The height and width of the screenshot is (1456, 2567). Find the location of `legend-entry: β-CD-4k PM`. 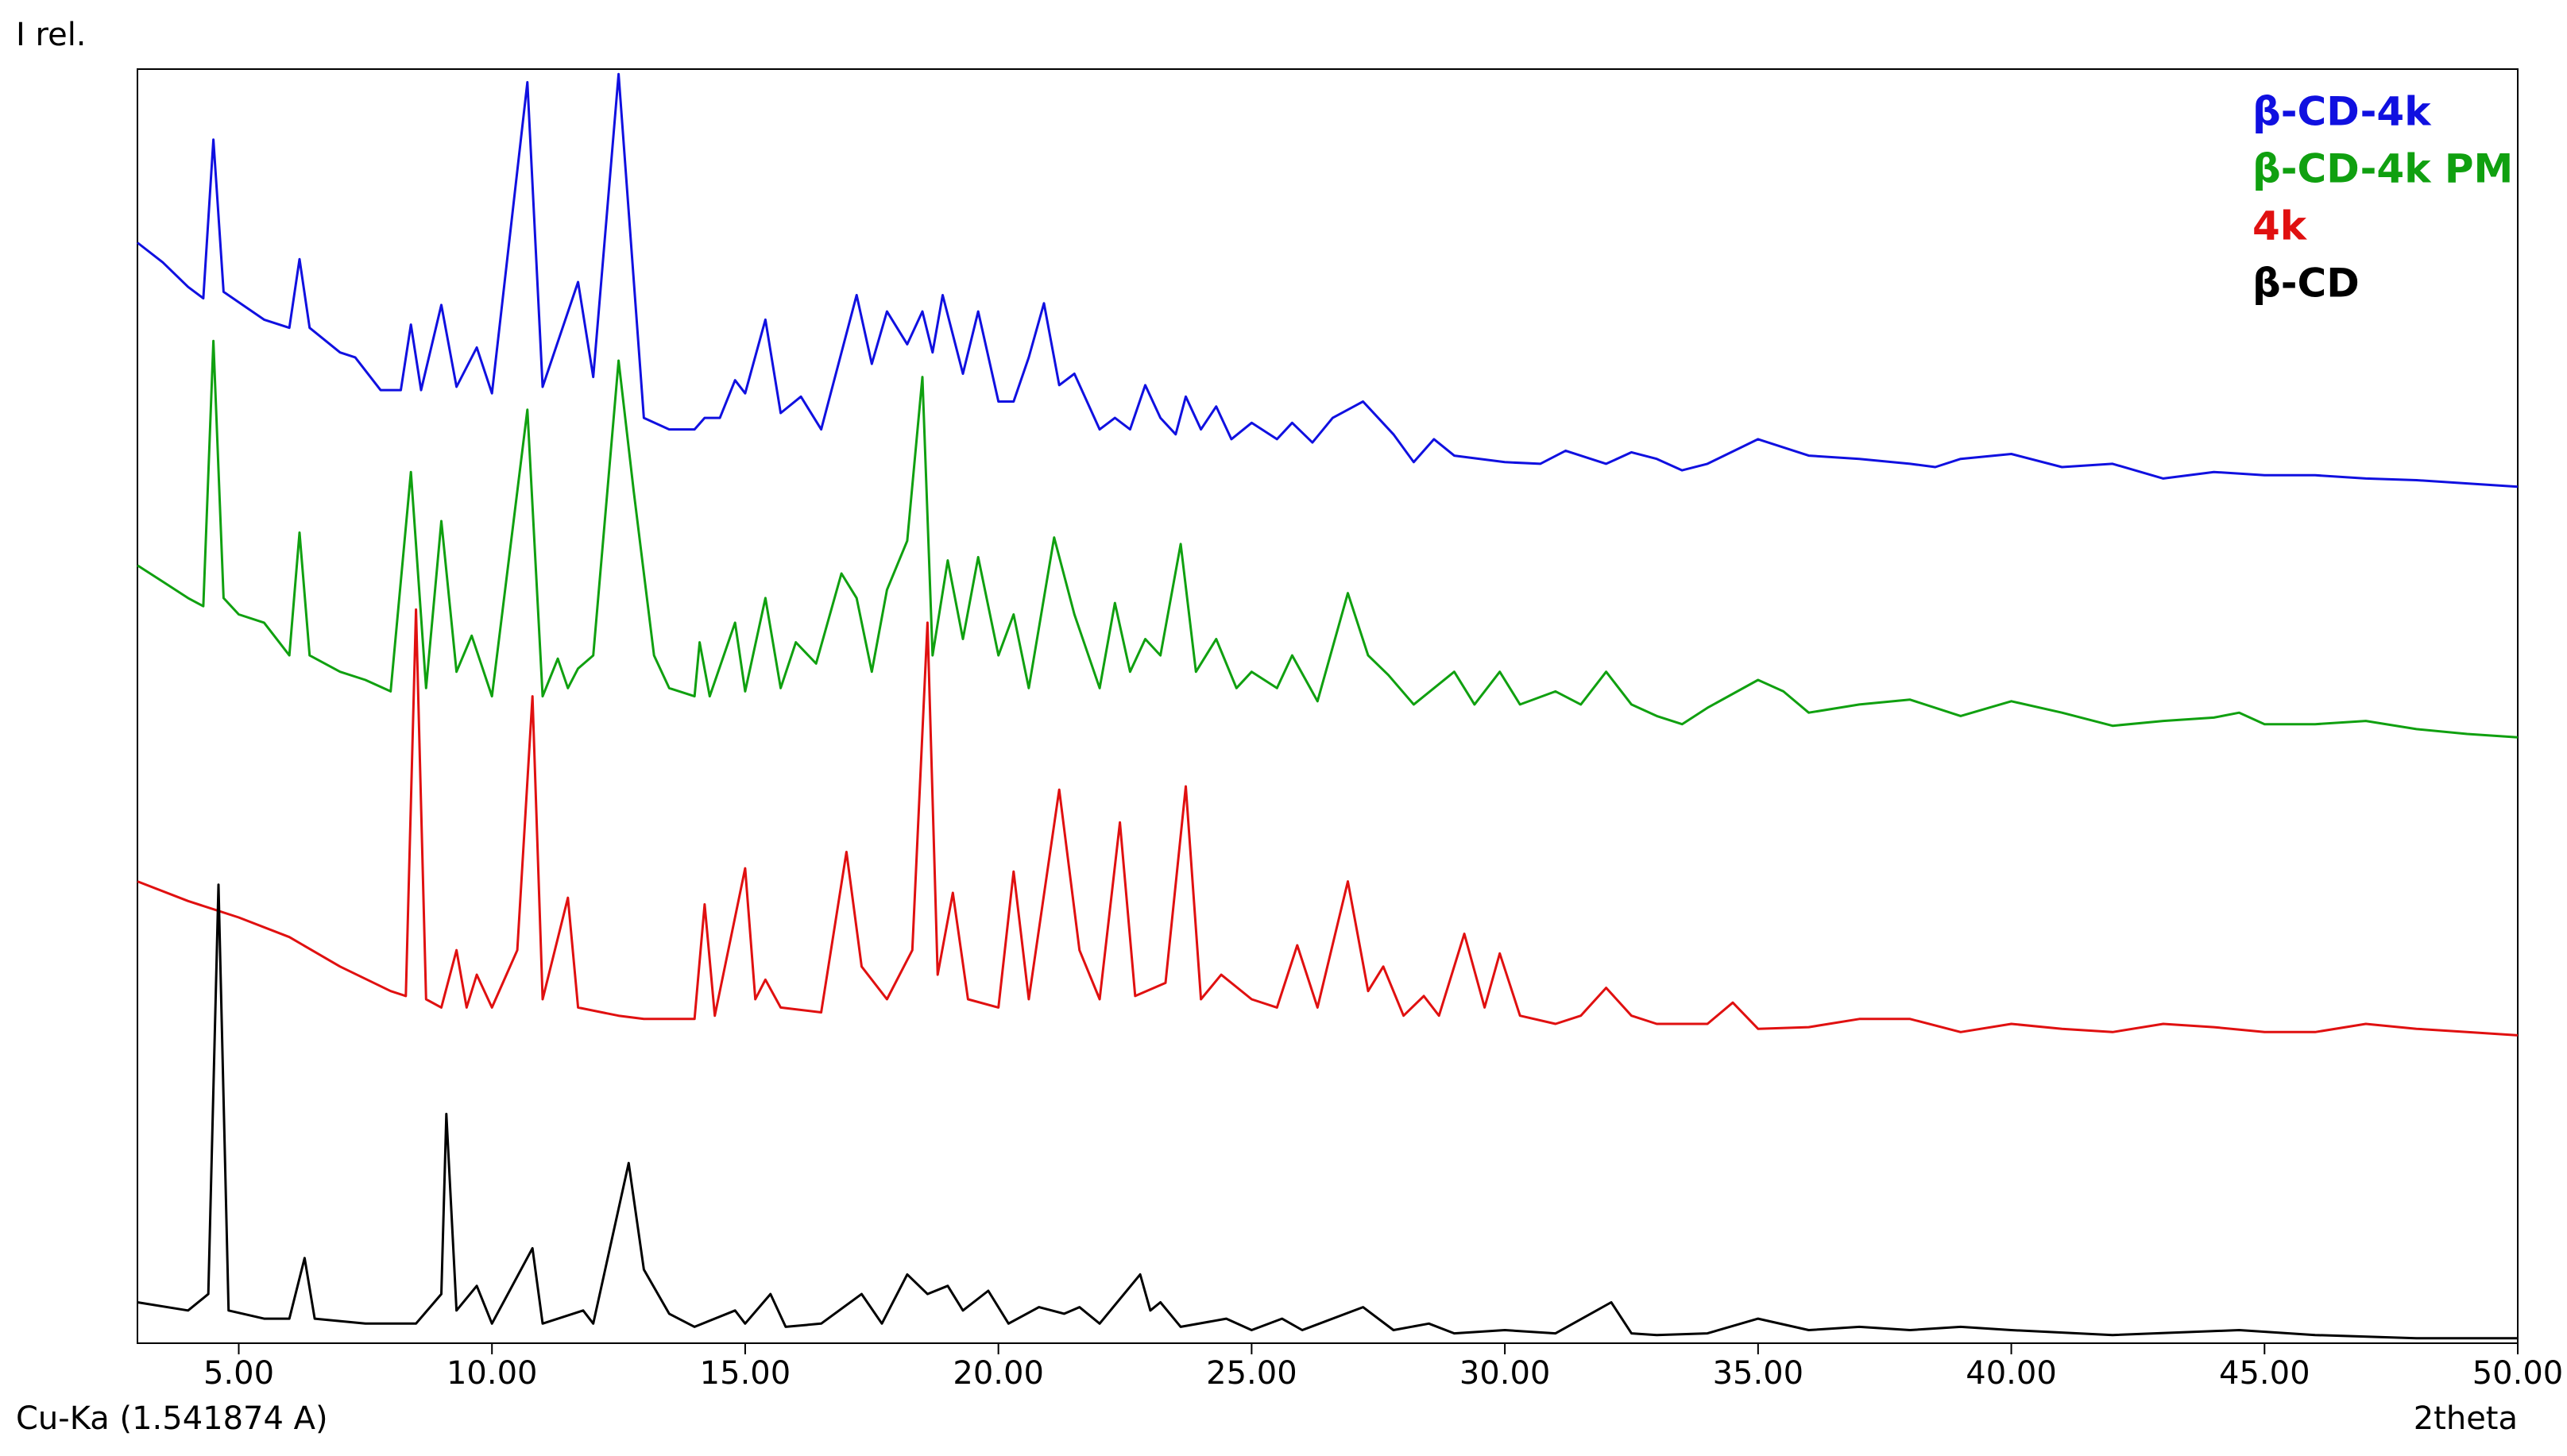

legend-entry: β-CD-4k PM is located at coordinates (2382, 169).